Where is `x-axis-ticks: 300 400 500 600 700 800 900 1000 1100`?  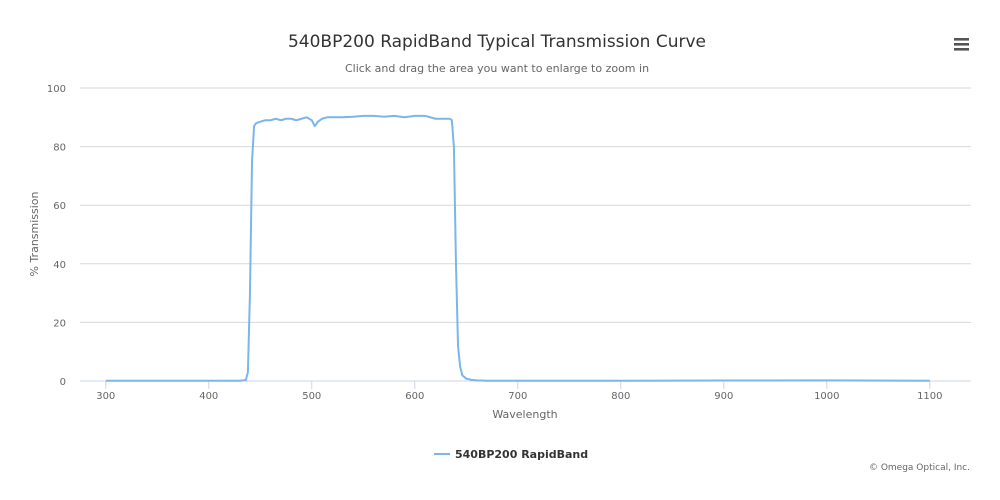 x-axis-ticks: 300 400 500 600 700 800 900 1000 1100 is located at coordinates (519, 391).